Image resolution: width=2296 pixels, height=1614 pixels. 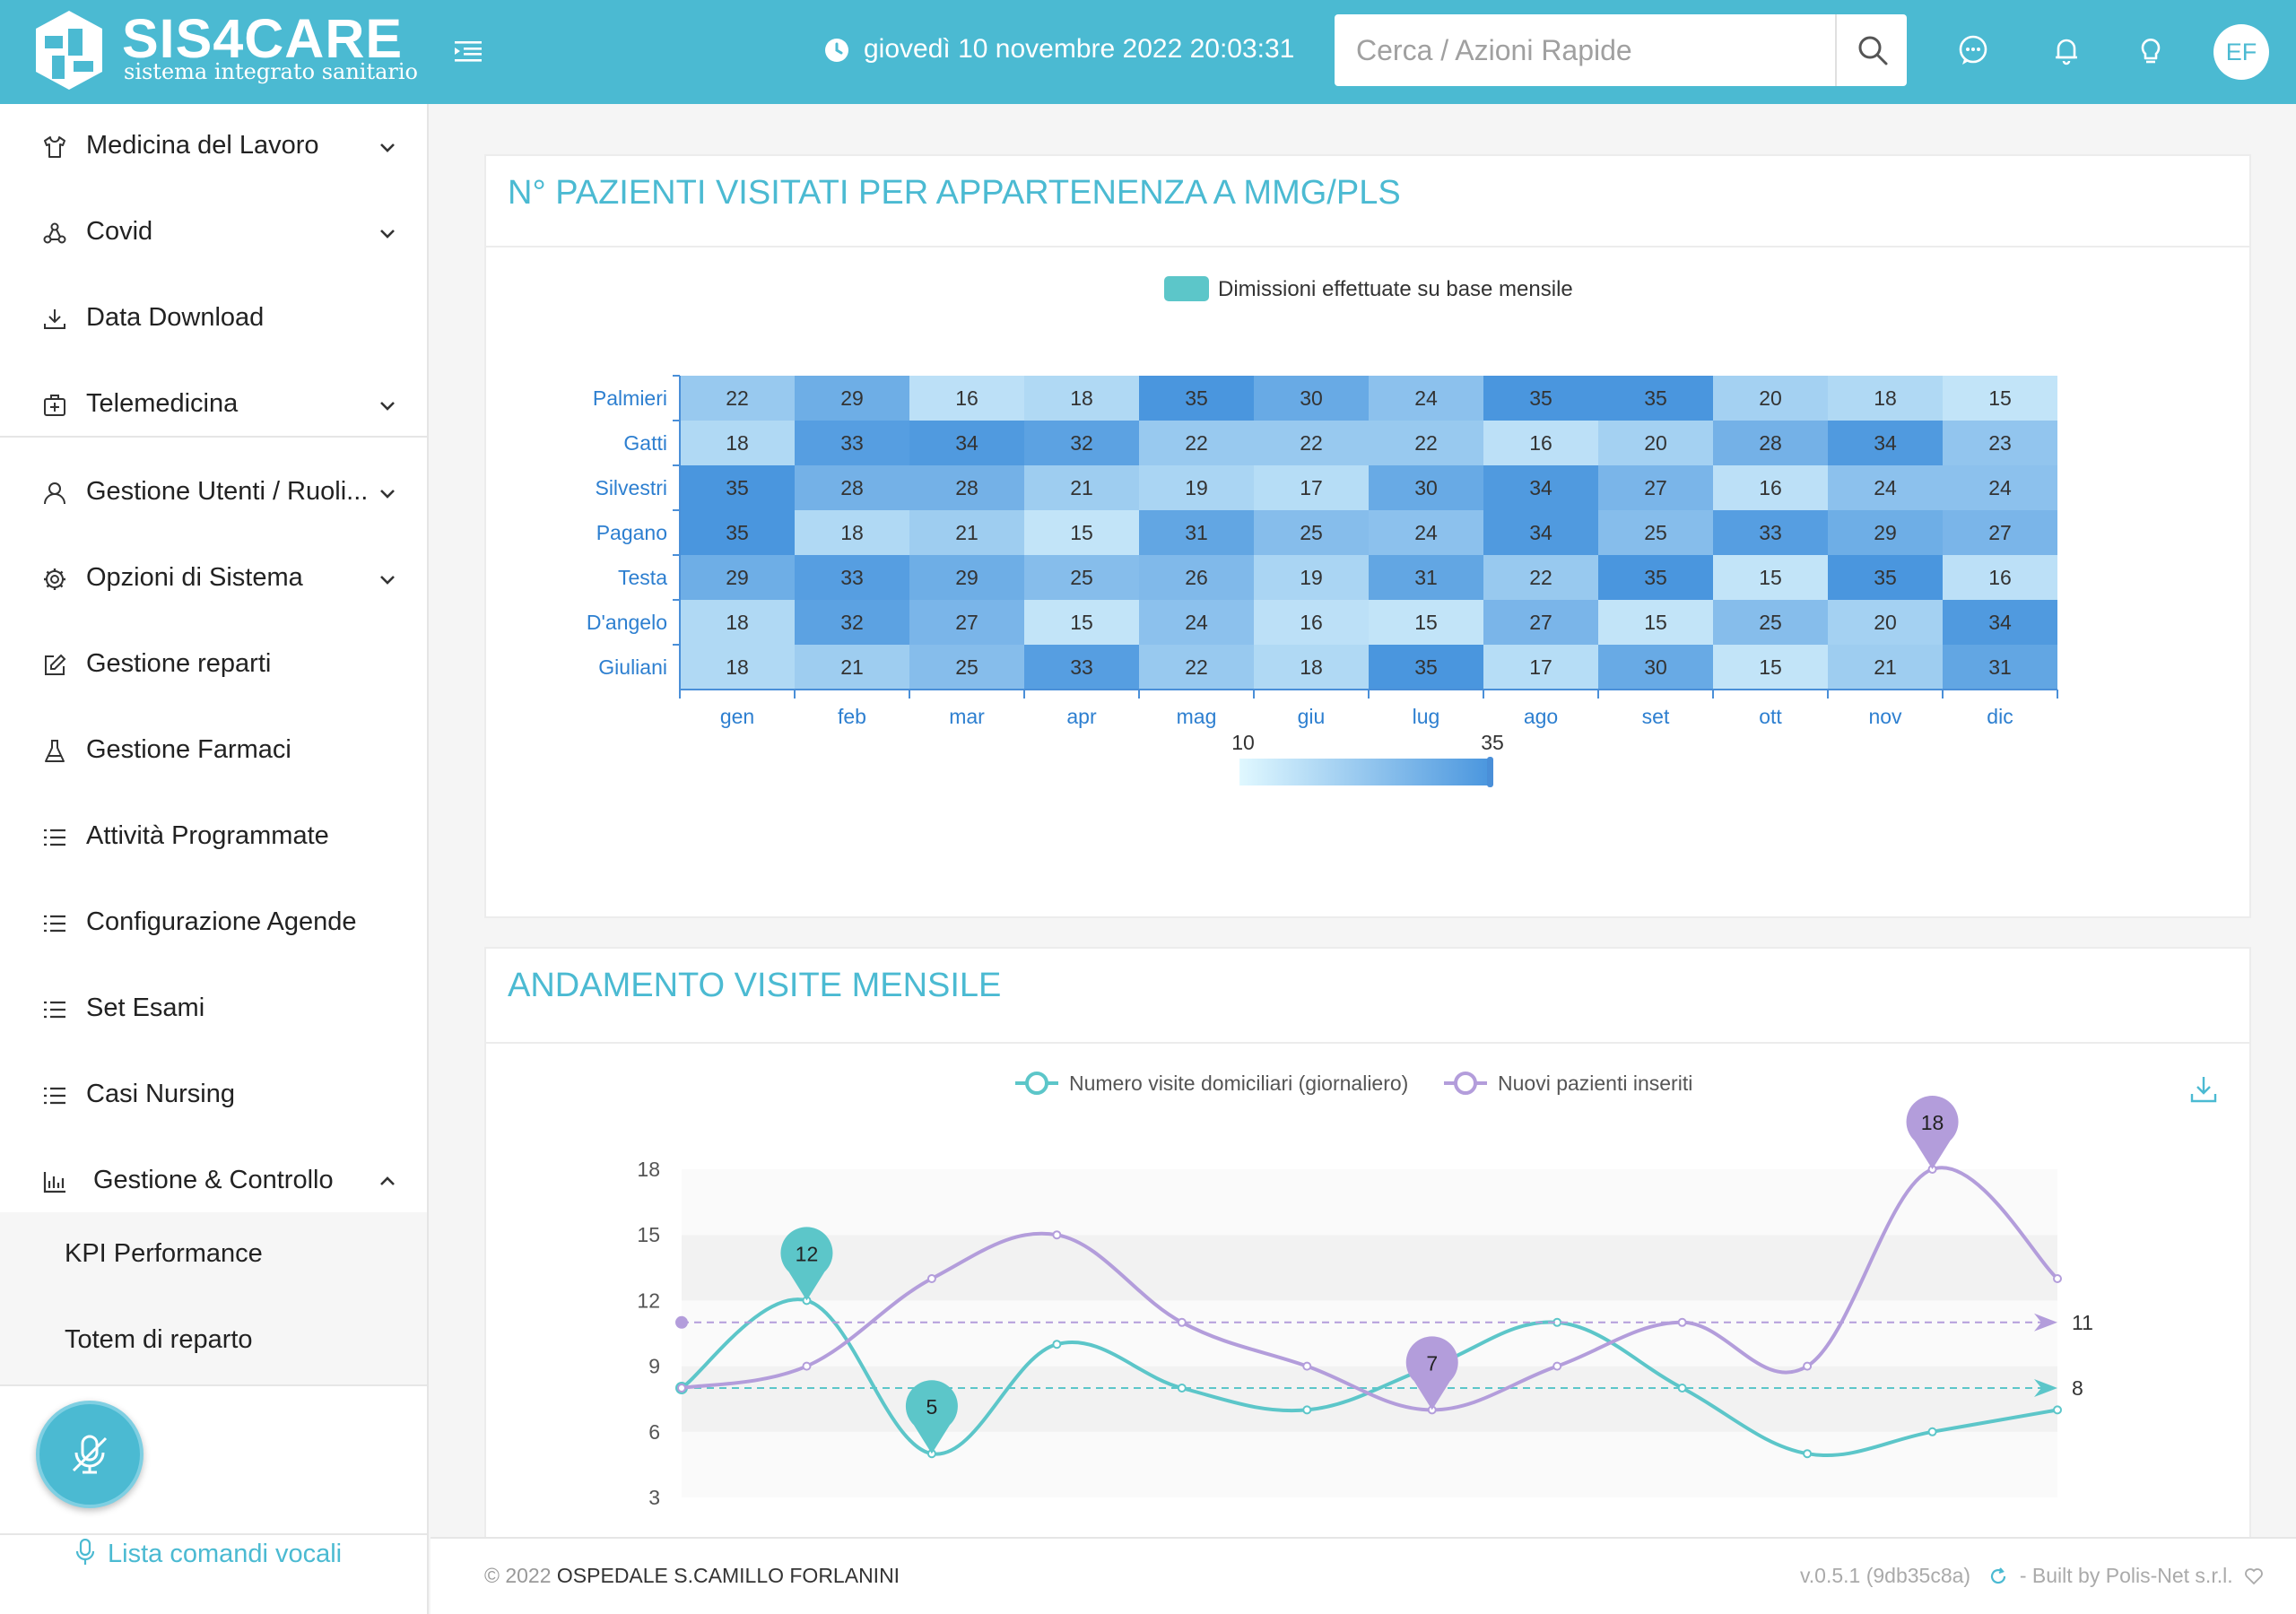 I want to click on panel-divider, so click(x=1367, y=246).